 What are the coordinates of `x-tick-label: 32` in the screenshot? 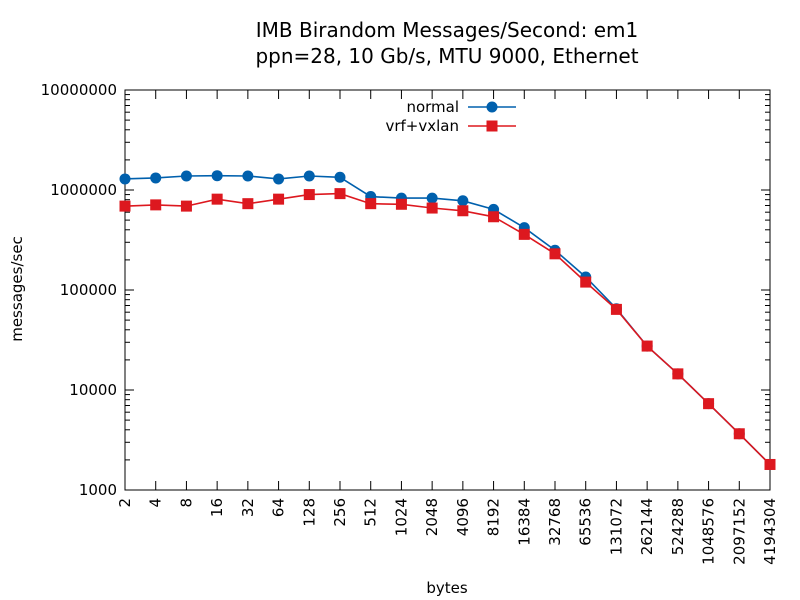 It's located at (248, 507).